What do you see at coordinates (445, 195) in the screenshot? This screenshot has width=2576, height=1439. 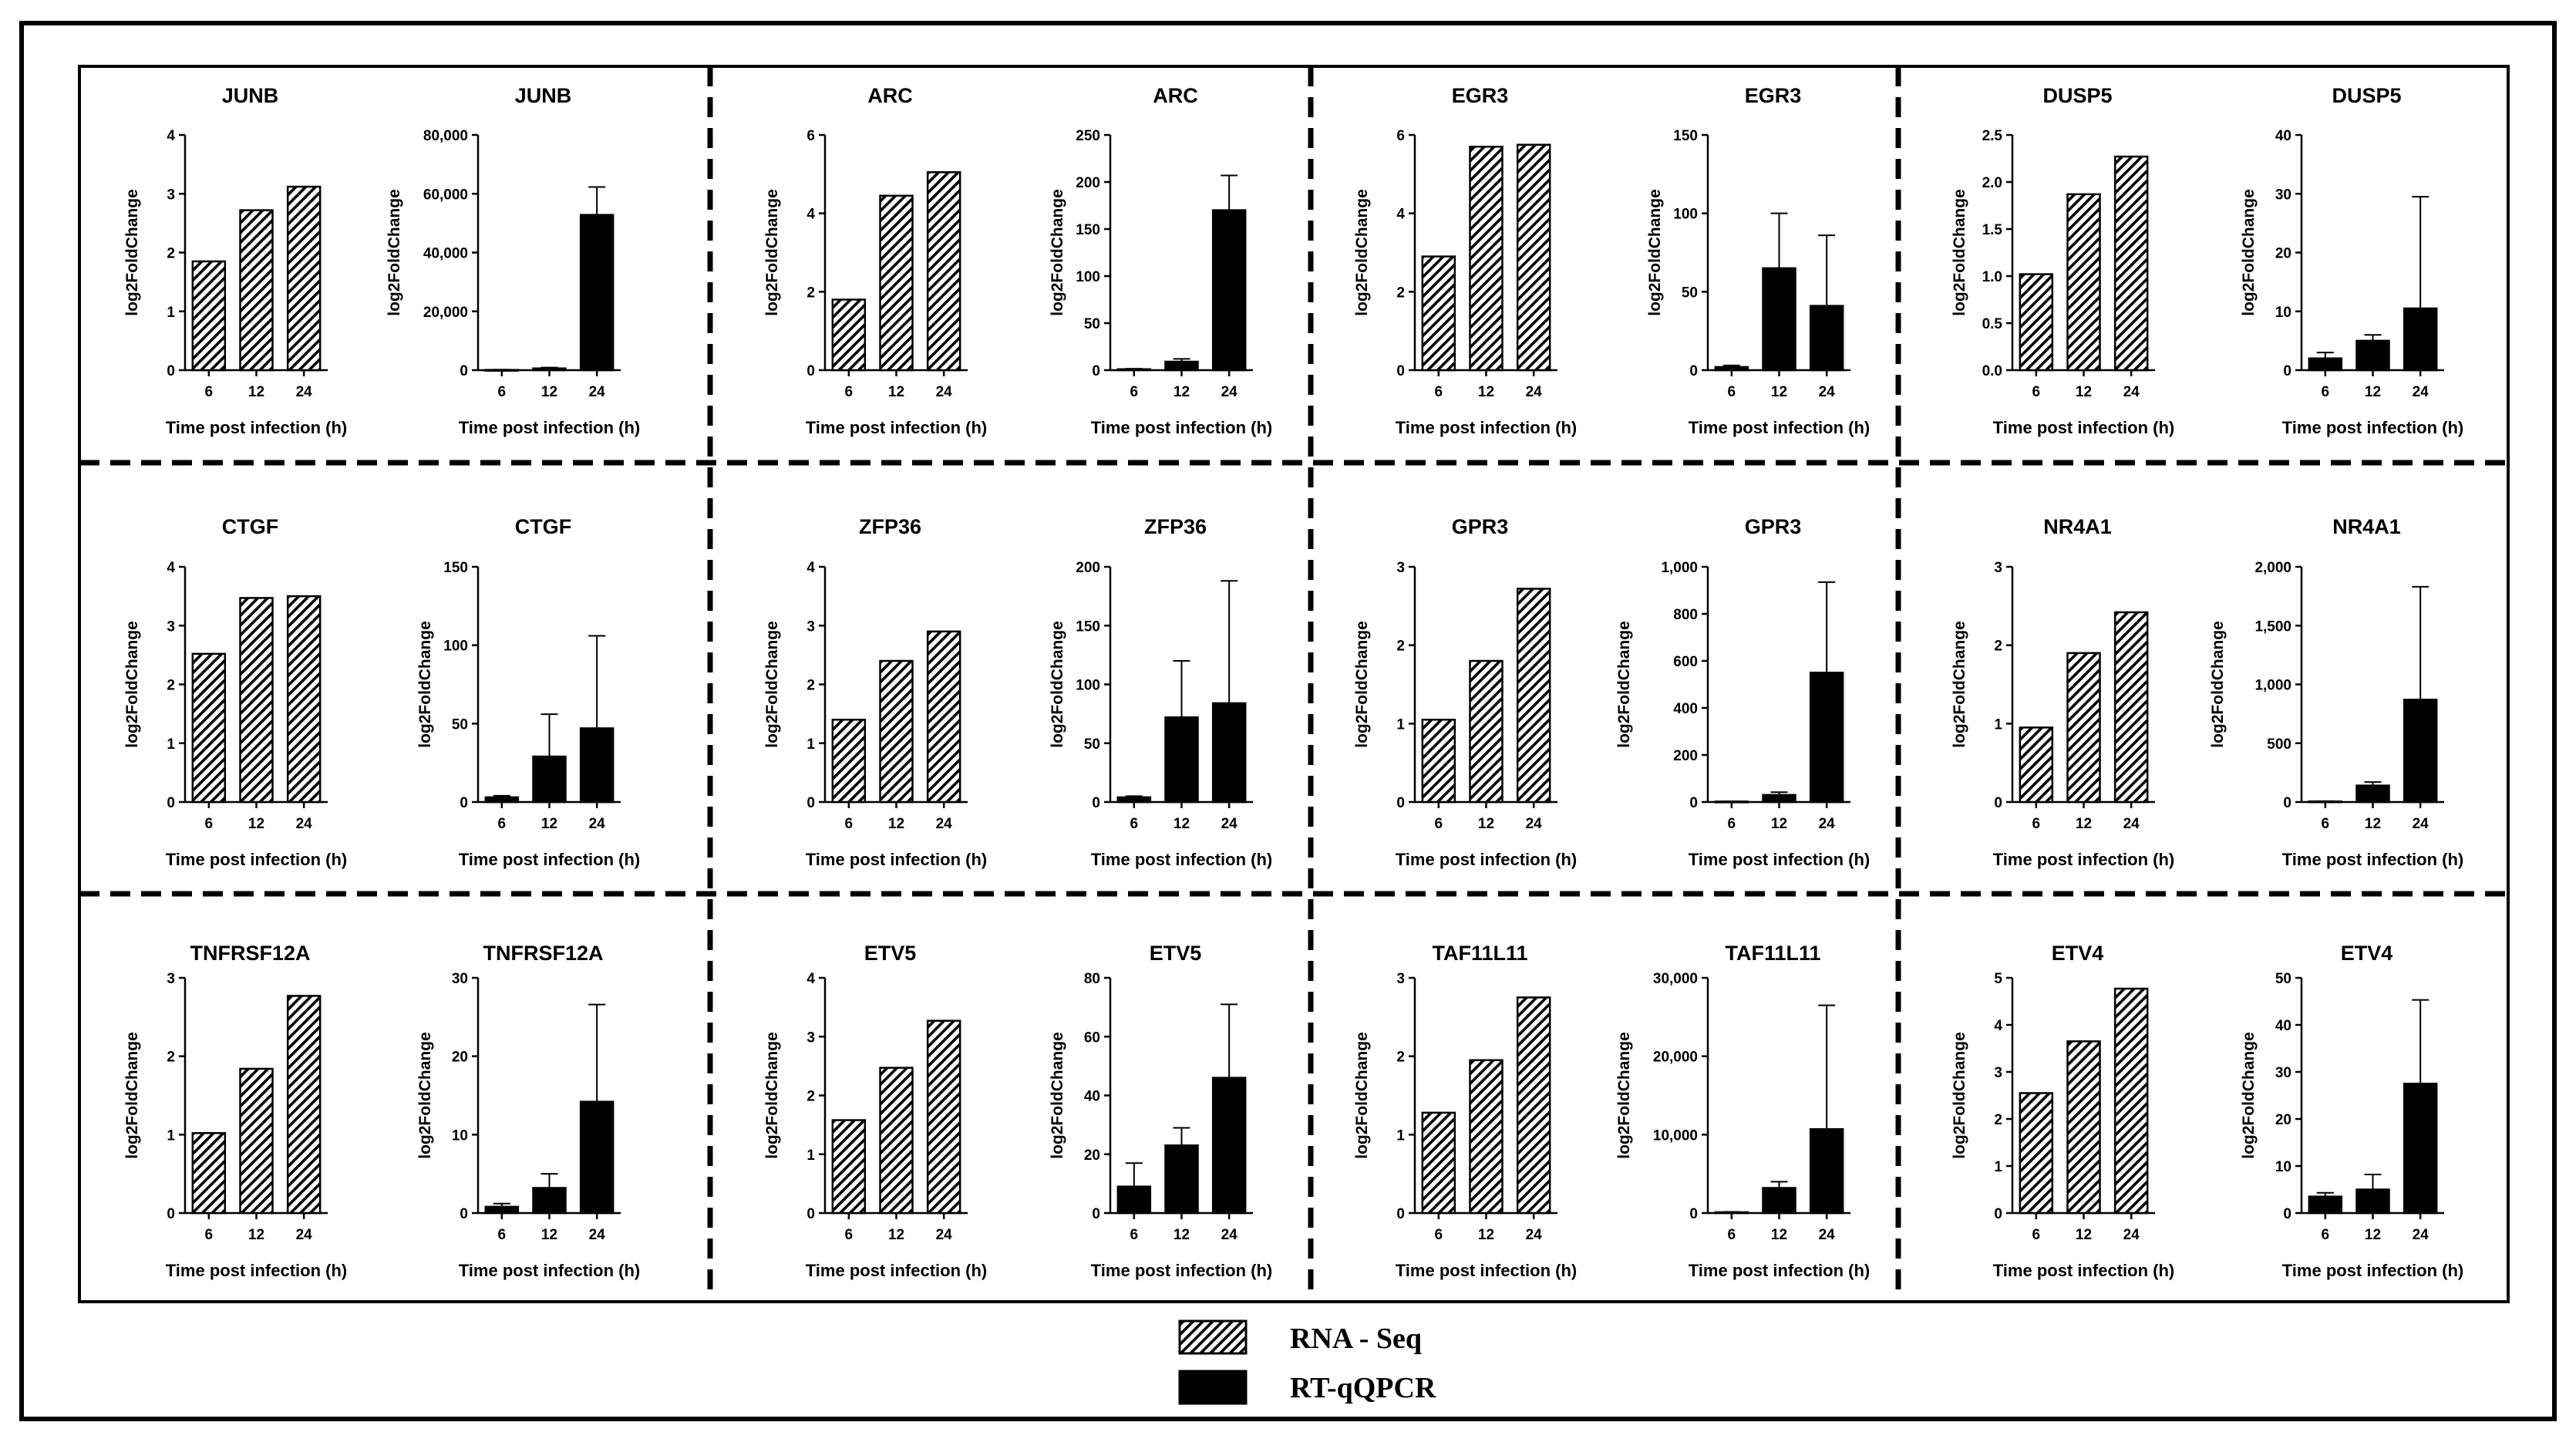 I see `y-tick-label: 60,000` at bounding box center [445, 195].